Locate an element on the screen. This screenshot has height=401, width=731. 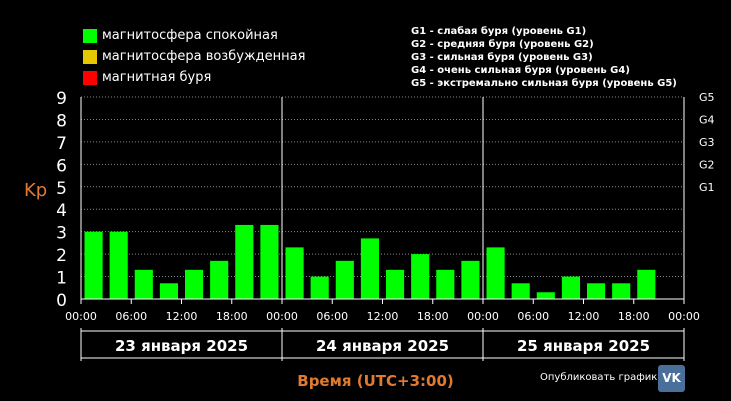
y-axis-label: Kp is located at coordinates (36, 190).